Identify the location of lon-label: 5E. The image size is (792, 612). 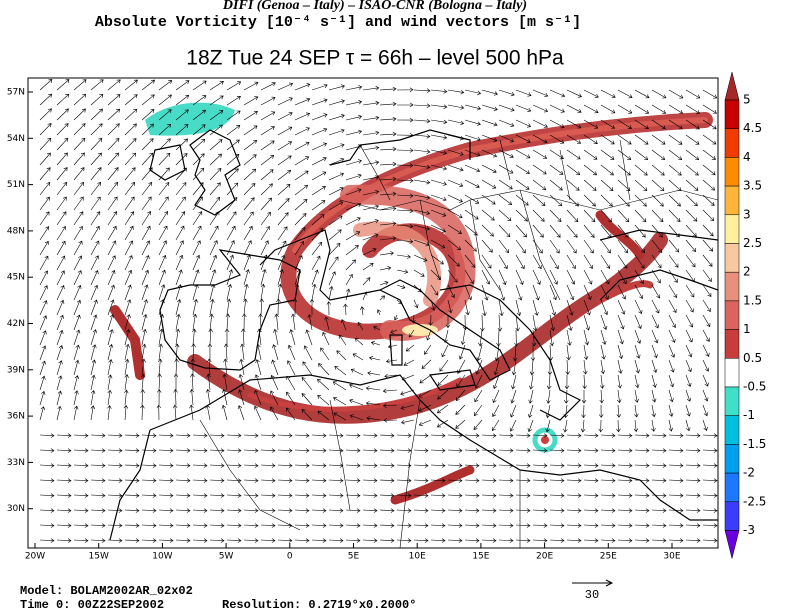
(354, 557).